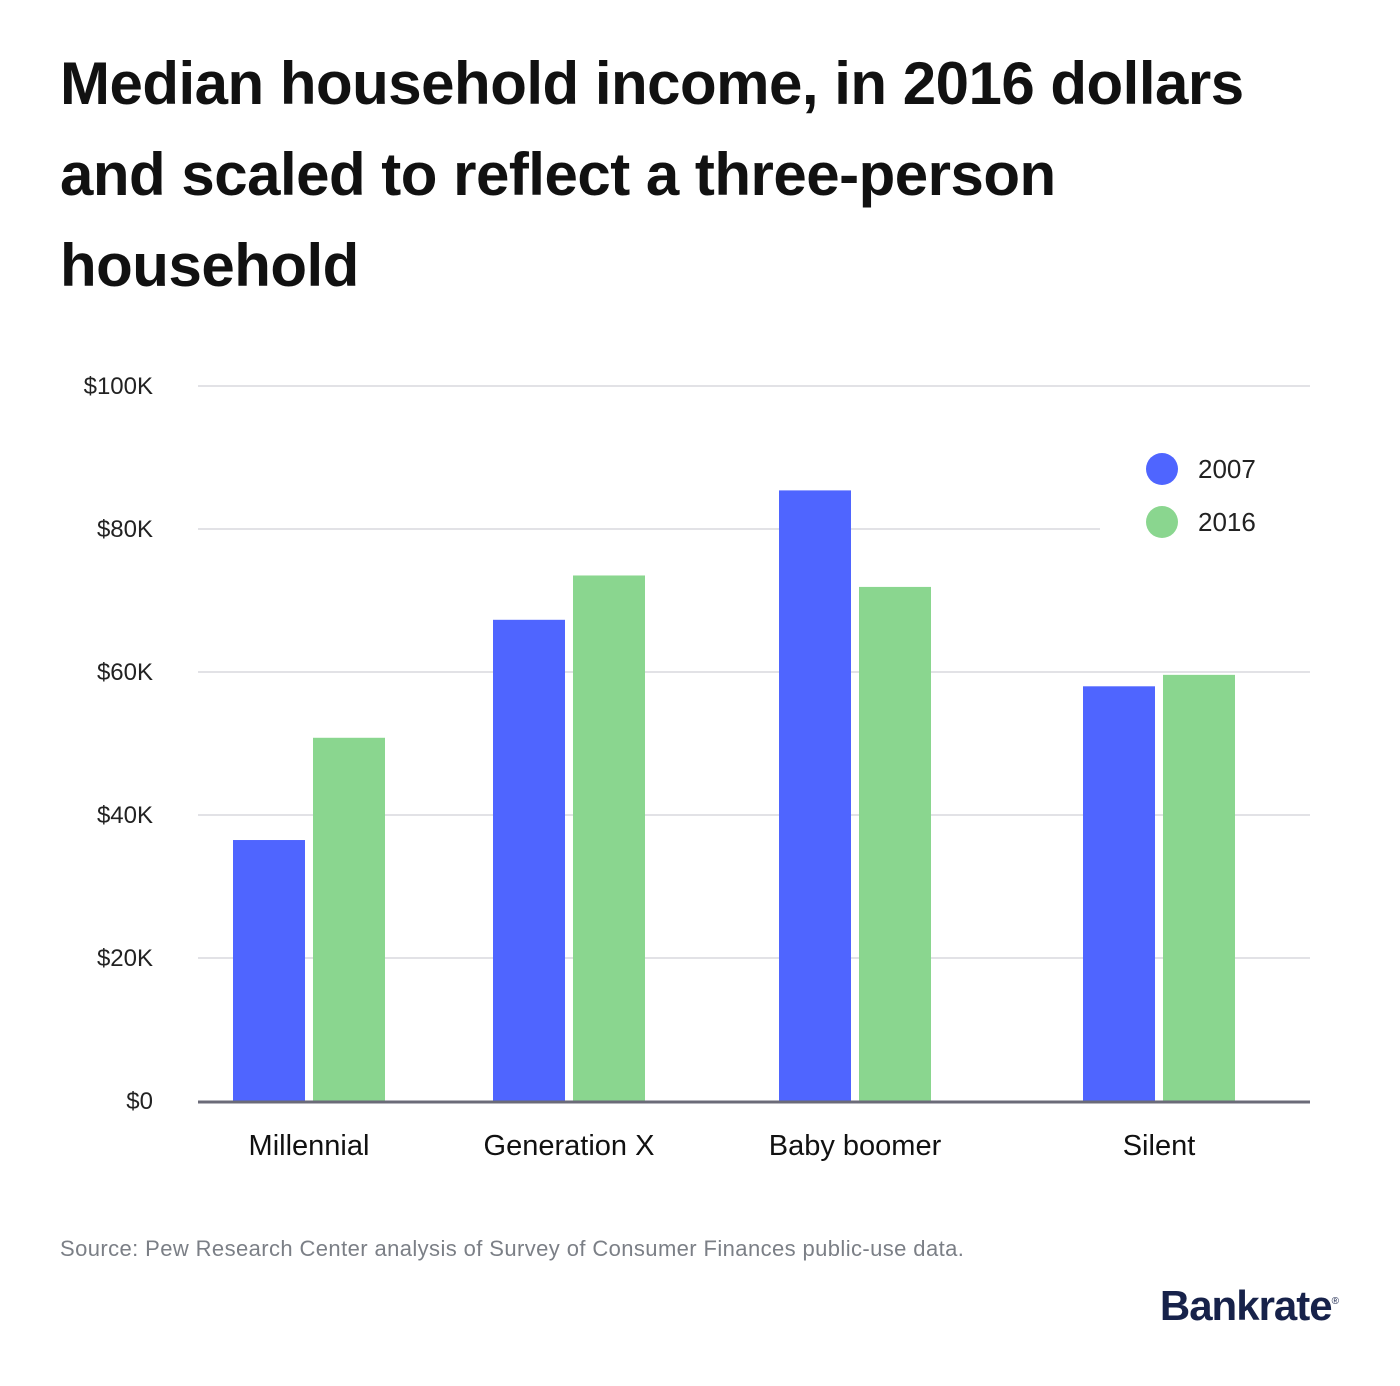 The height and width of the screenshot is (1386, 1400). I want to click on legend: 2007 2016, so click(1205, 490).